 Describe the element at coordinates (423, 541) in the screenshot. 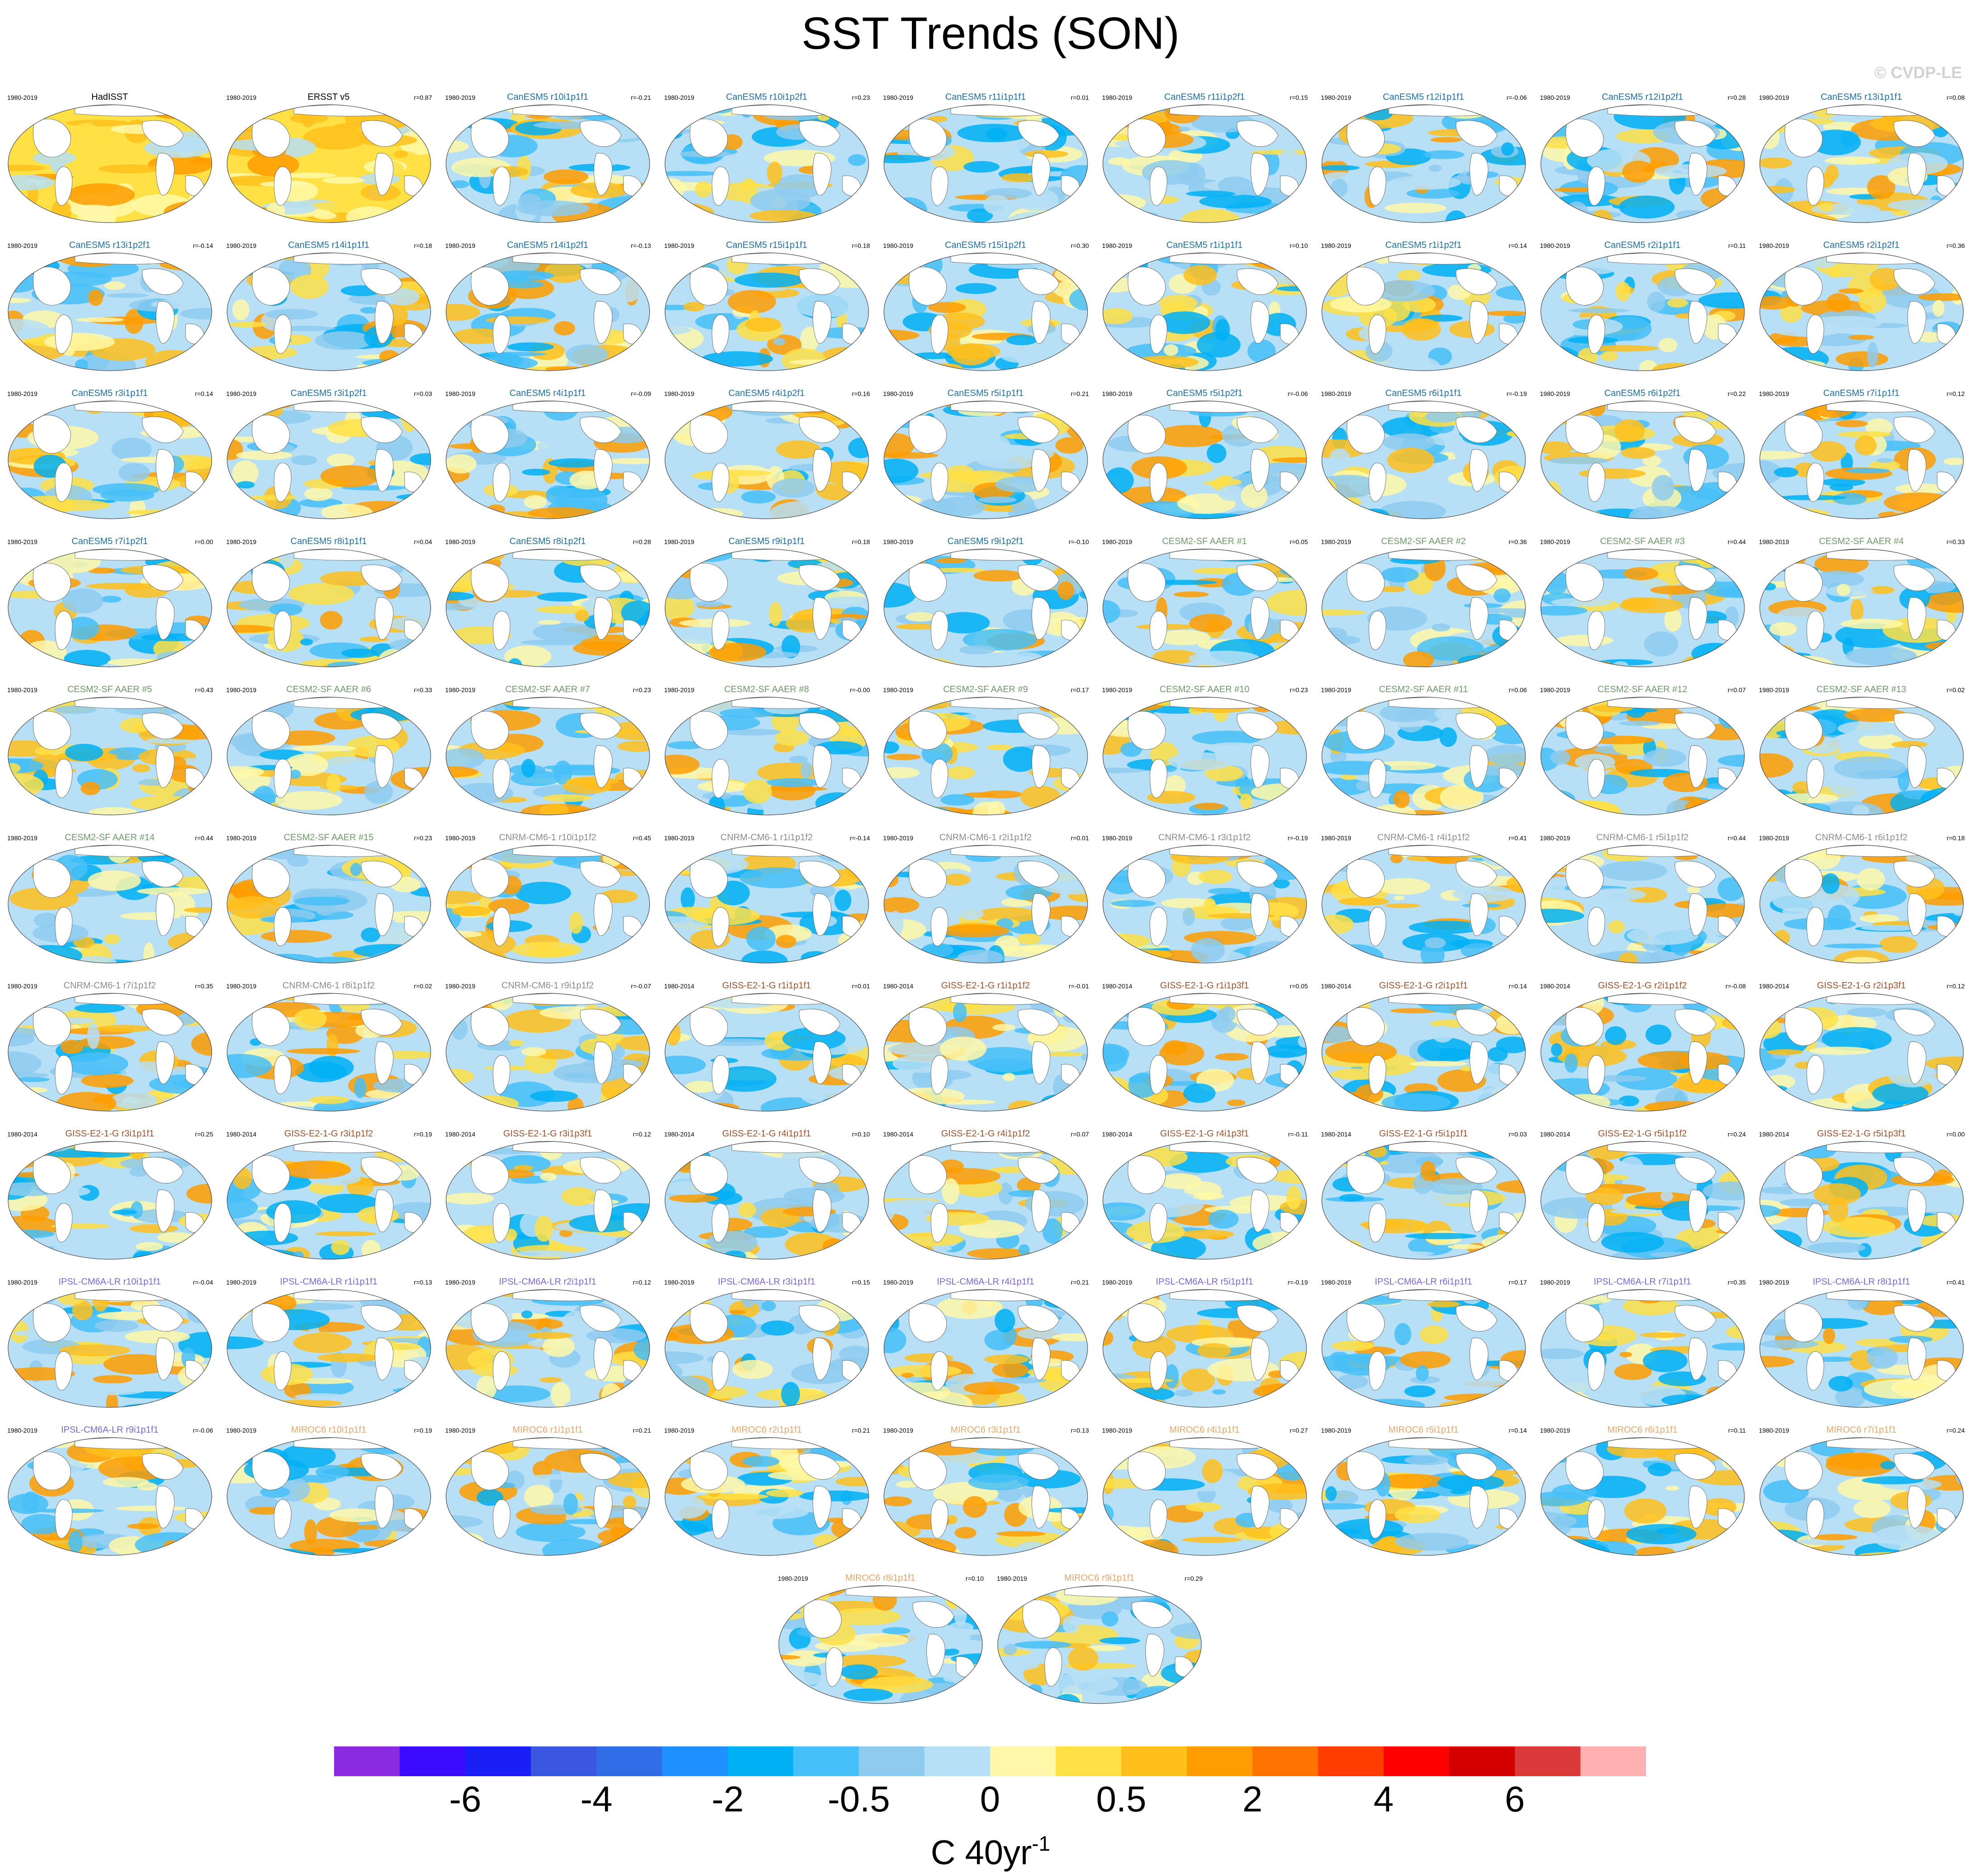

I see `panel-correlation: r=0.04` at that location.